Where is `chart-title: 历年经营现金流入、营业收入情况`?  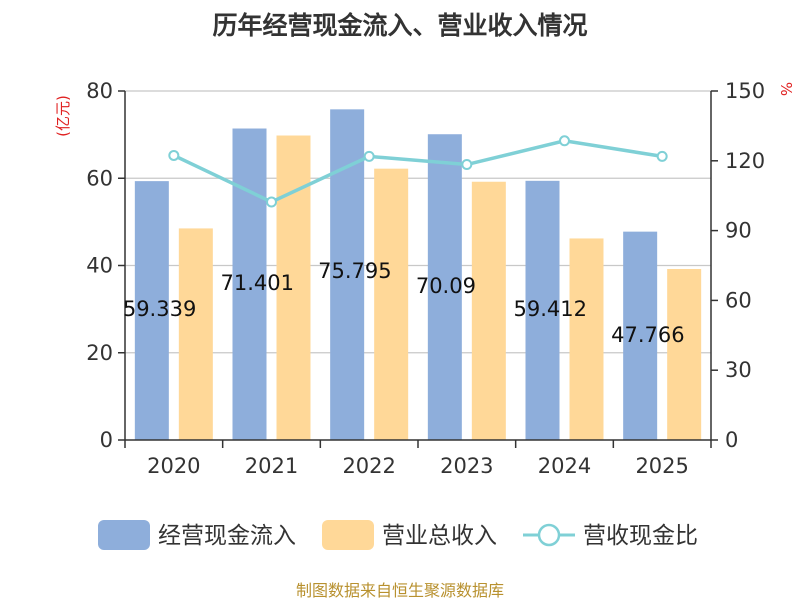 chart-title: 历年经营现金流入、营业收入情况 is located at coordinates (400, 25).